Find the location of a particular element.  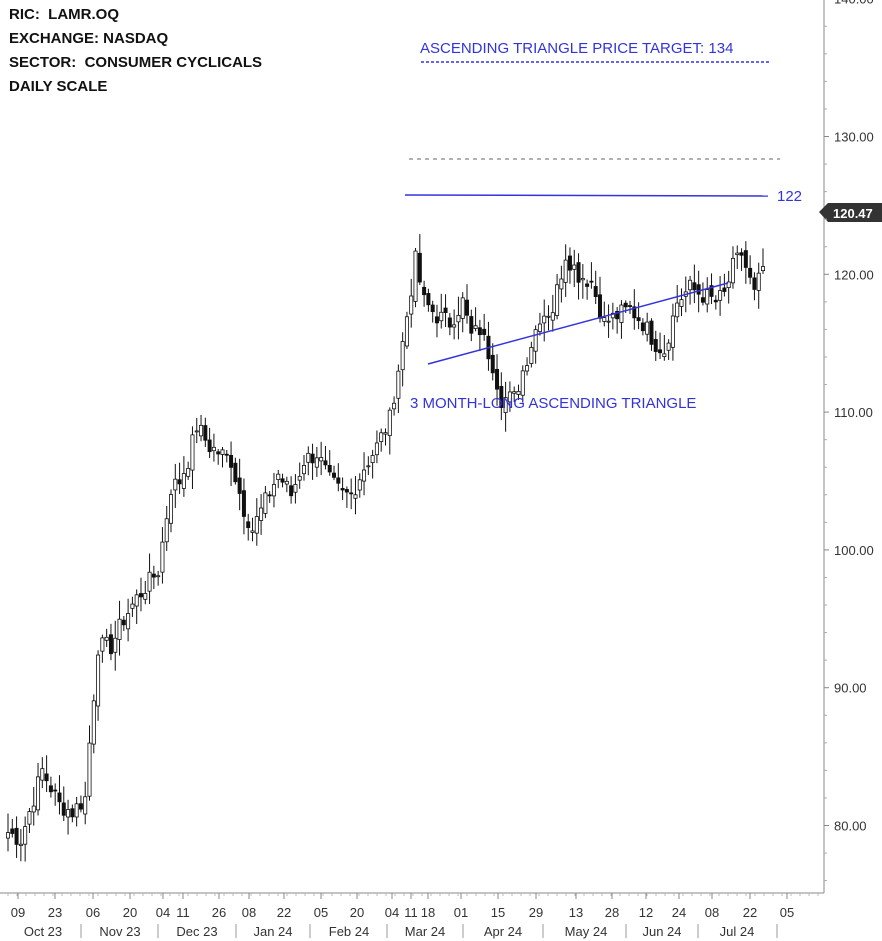

y-tick-label: 90.00 is located at coordinates (850, 688).